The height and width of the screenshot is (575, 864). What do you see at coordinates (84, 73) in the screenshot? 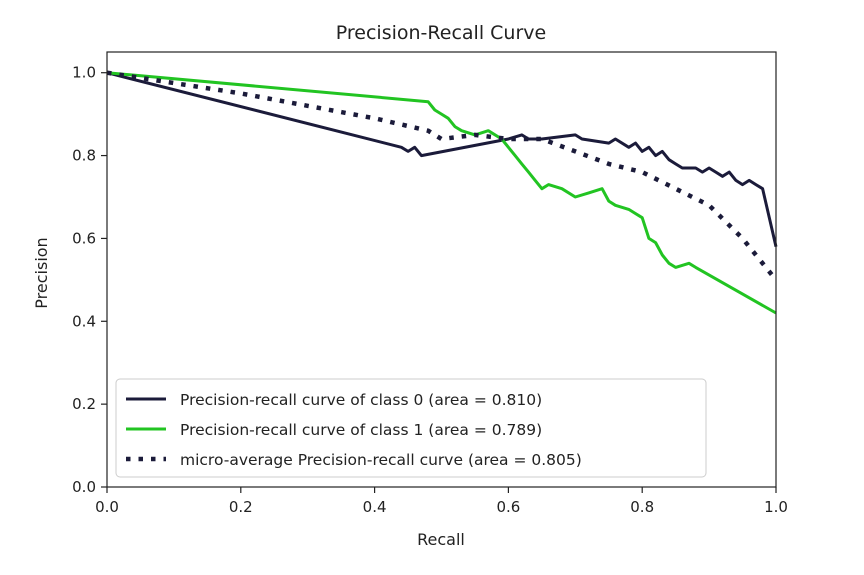
I see `y-tick-label: 1.0` at bounding box center [84, 73].